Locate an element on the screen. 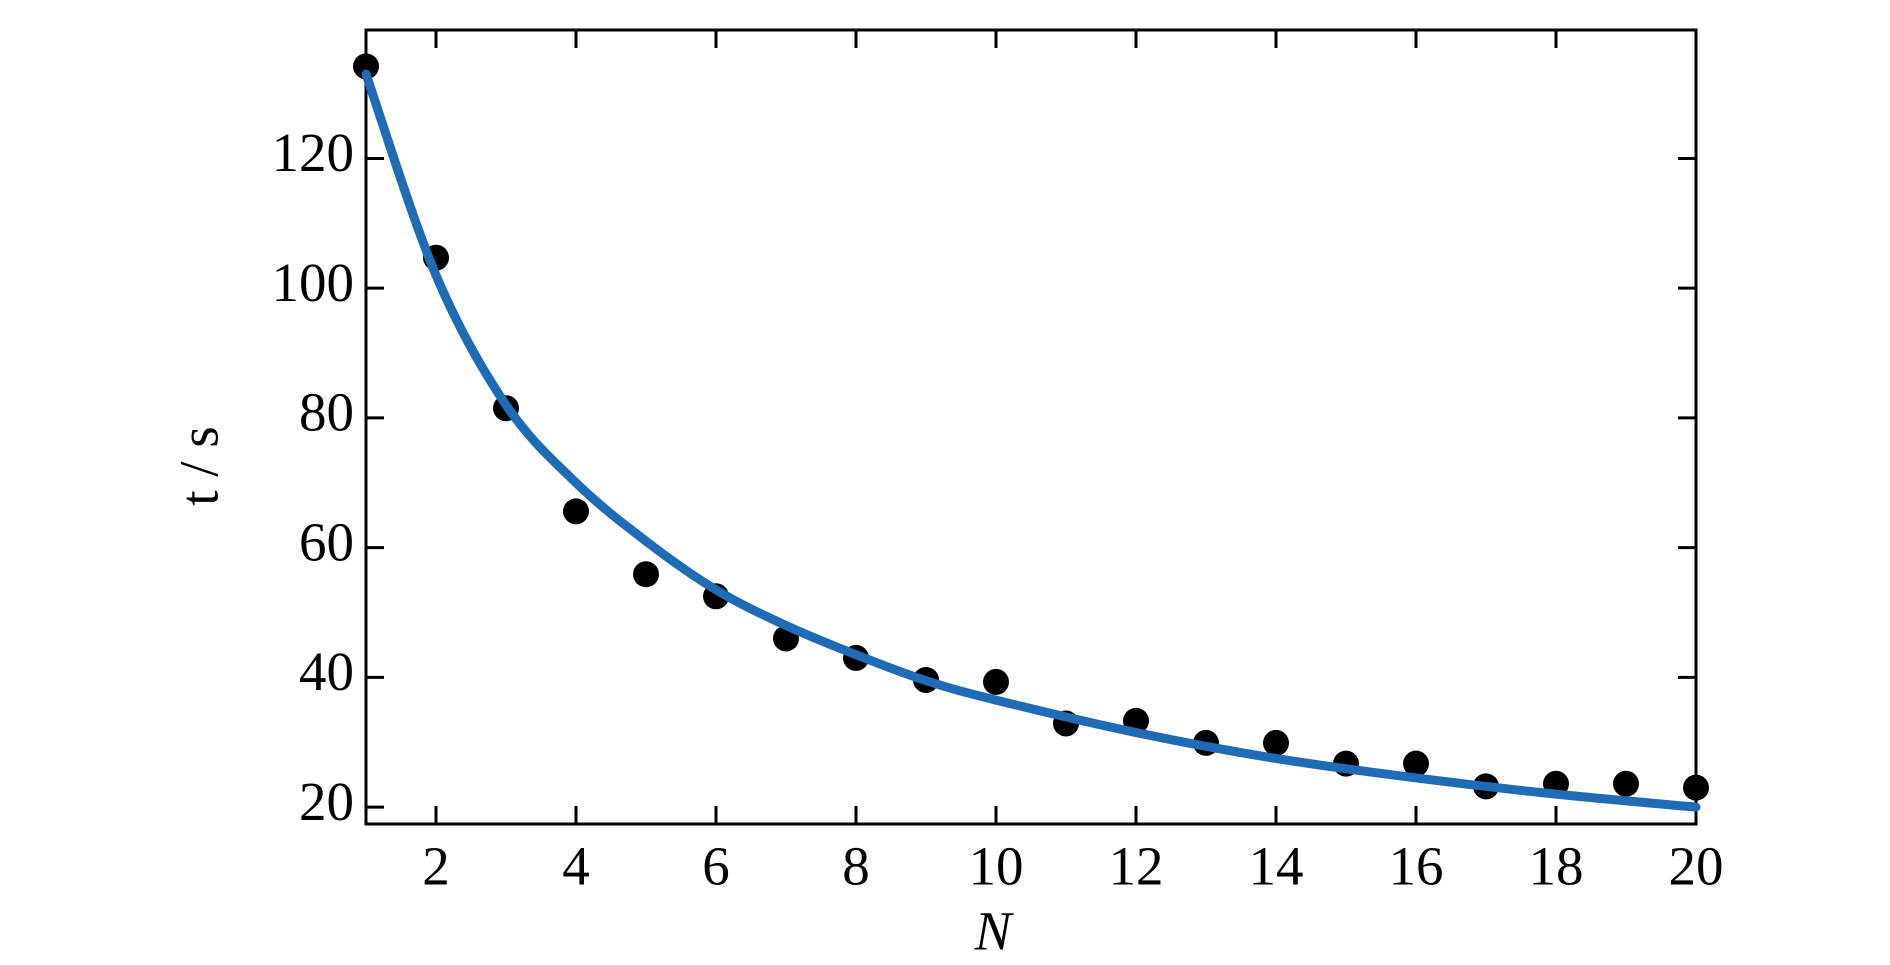  x-tick-label: 8 is located at coordinates (856, 866).